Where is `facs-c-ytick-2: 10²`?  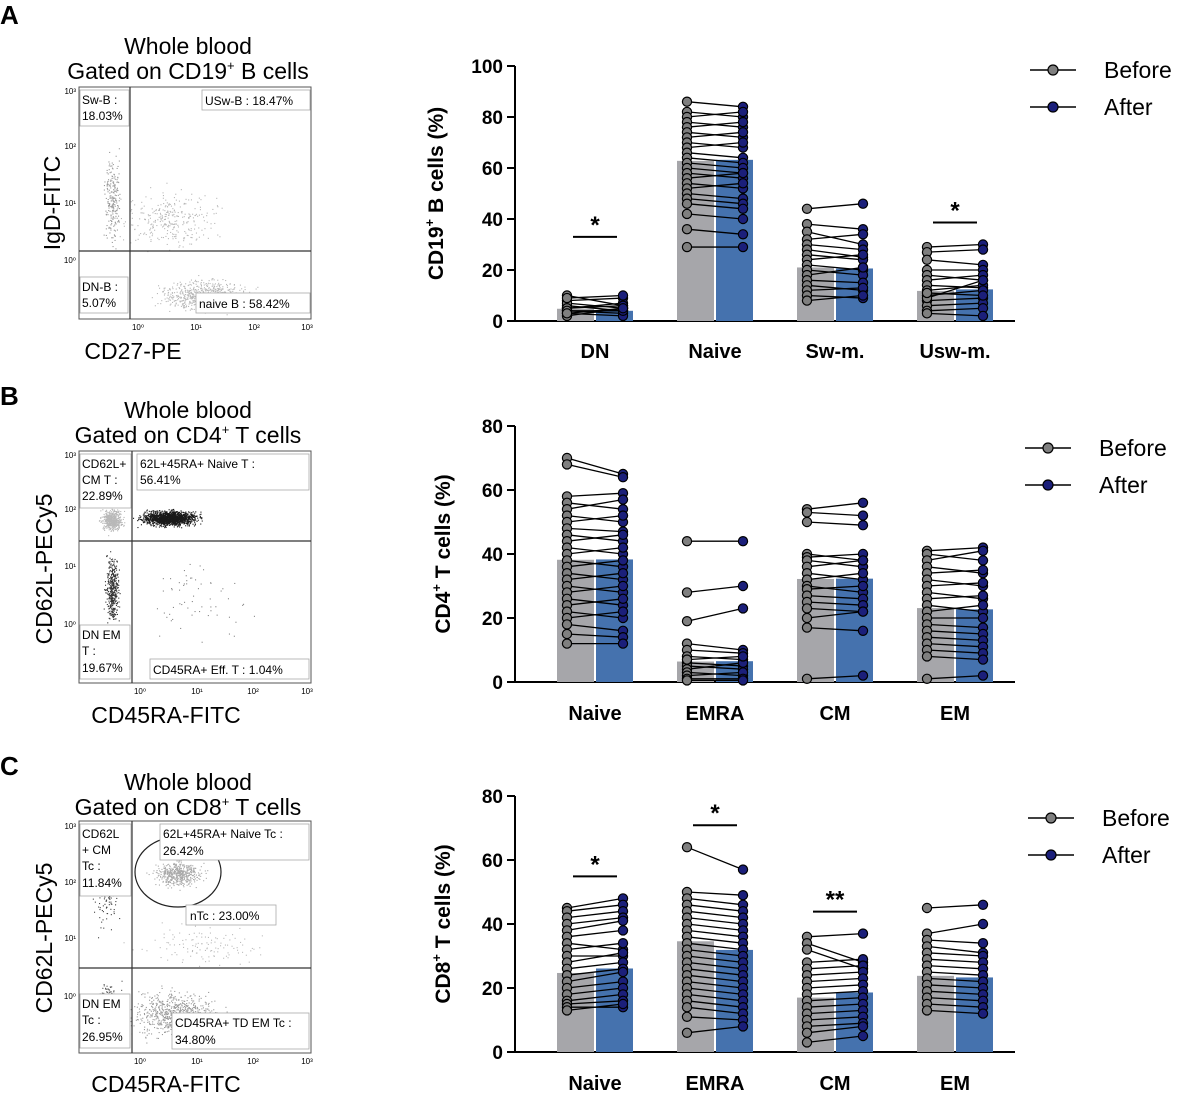
facs-c-ytick-2: 10² is located at coordinates (70, 882).